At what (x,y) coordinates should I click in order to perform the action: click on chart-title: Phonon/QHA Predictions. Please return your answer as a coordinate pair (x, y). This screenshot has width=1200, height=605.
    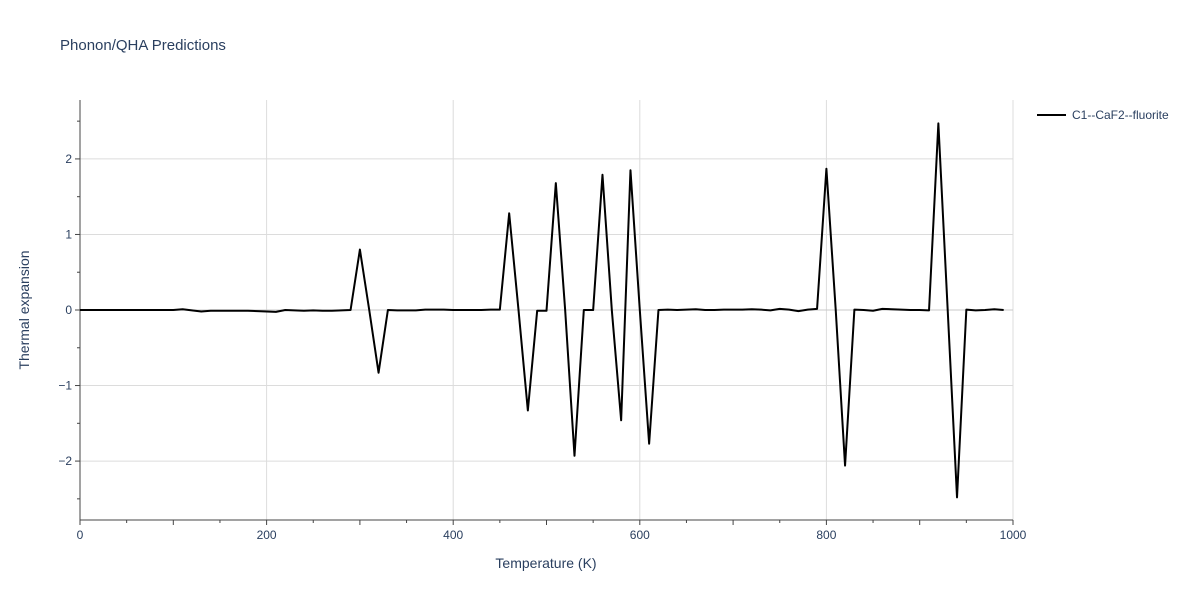
    Looking at the image, I should click on (143, 45).